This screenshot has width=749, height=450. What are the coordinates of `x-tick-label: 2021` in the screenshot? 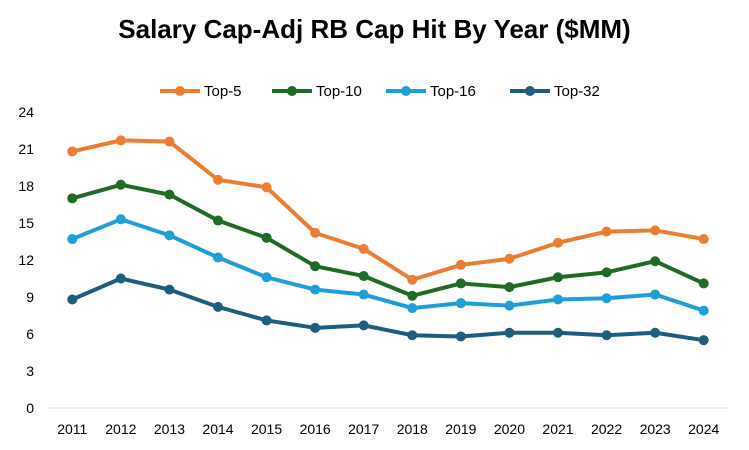 It's located at (557, 429).